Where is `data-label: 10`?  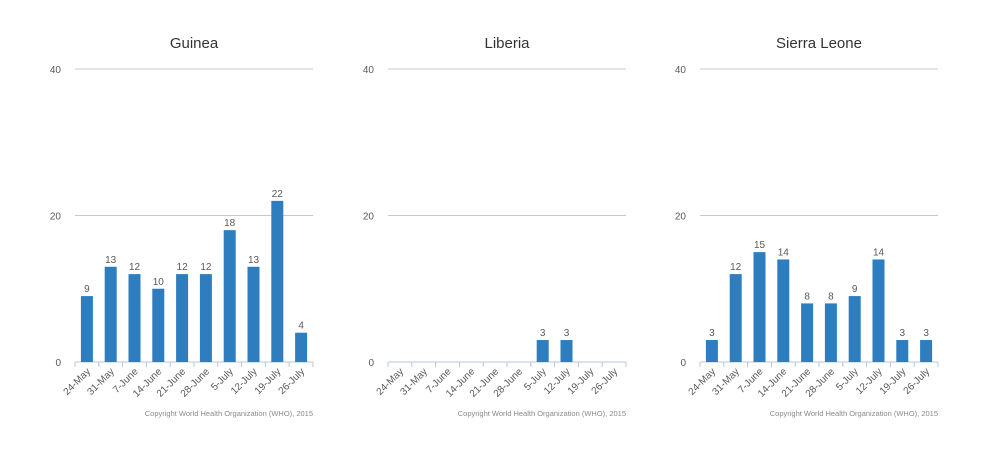 data-label: 10 is located at coordinates (159, 282).